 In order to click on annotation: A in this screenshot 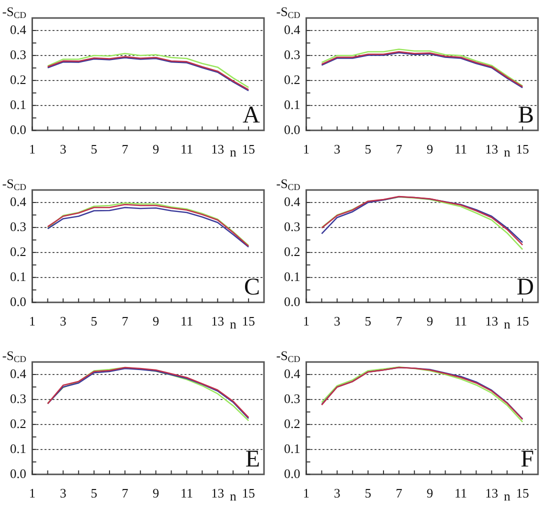, I will do `click(251, 115)`.